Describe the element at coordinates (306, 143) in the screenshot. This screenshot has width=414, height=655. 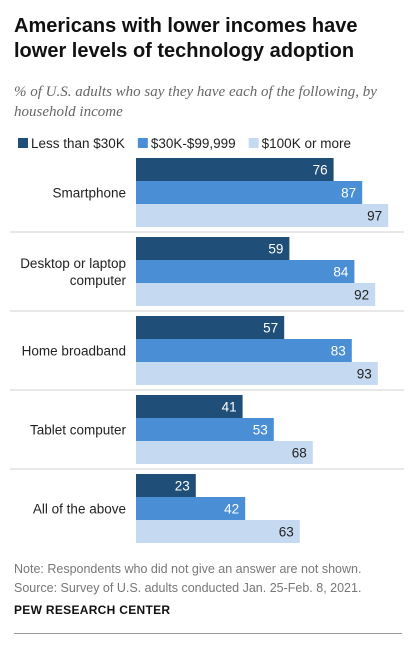
I see `legend-label-2: $100K or more` at that location.